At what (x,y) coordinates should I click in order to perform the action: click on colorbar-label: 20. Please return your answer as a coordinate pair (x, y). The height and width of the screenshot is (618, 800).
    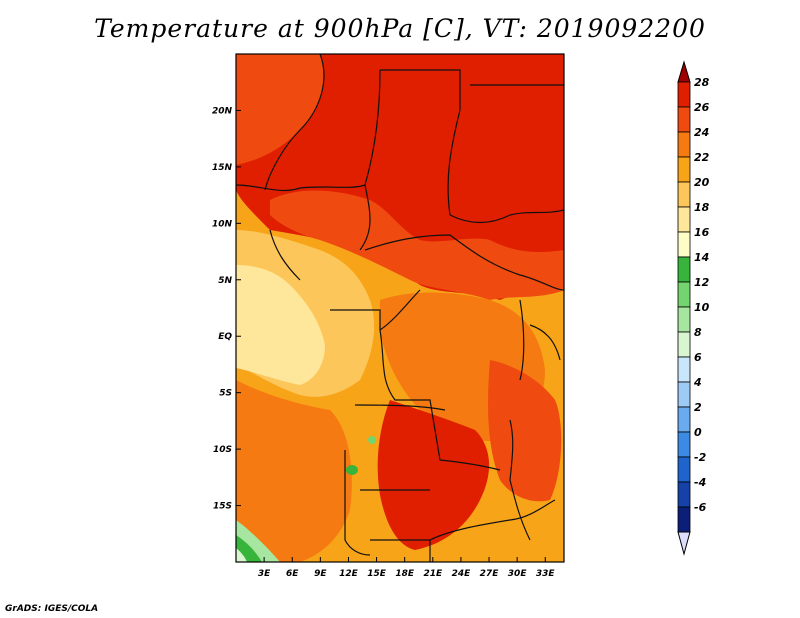
    Looking at the image, I should click on (702, 182).